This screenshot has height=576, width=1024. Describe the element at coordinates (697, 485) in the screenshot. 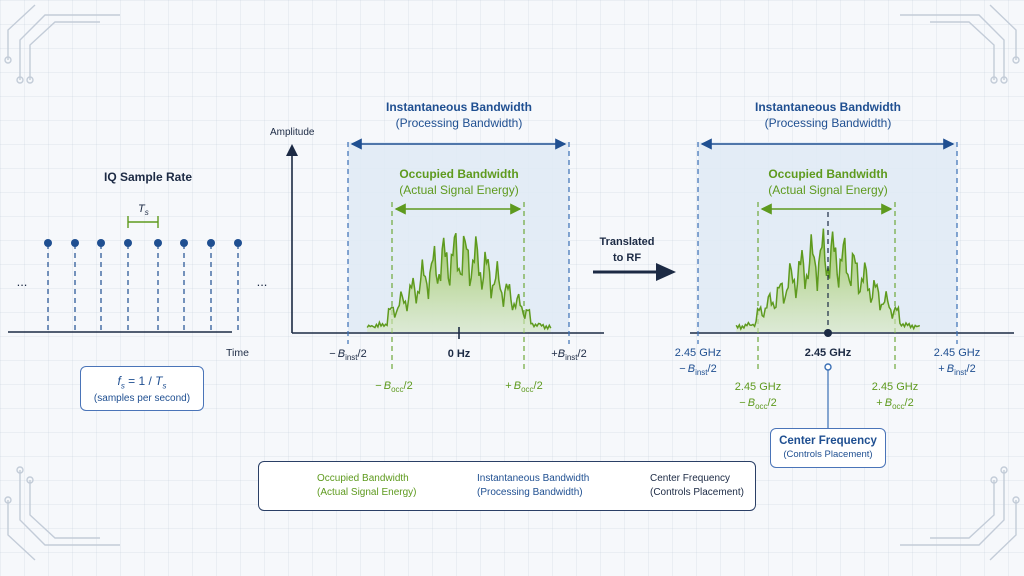

I see `legend-item-center: Center Frequency (Controls Placement)` at that location.